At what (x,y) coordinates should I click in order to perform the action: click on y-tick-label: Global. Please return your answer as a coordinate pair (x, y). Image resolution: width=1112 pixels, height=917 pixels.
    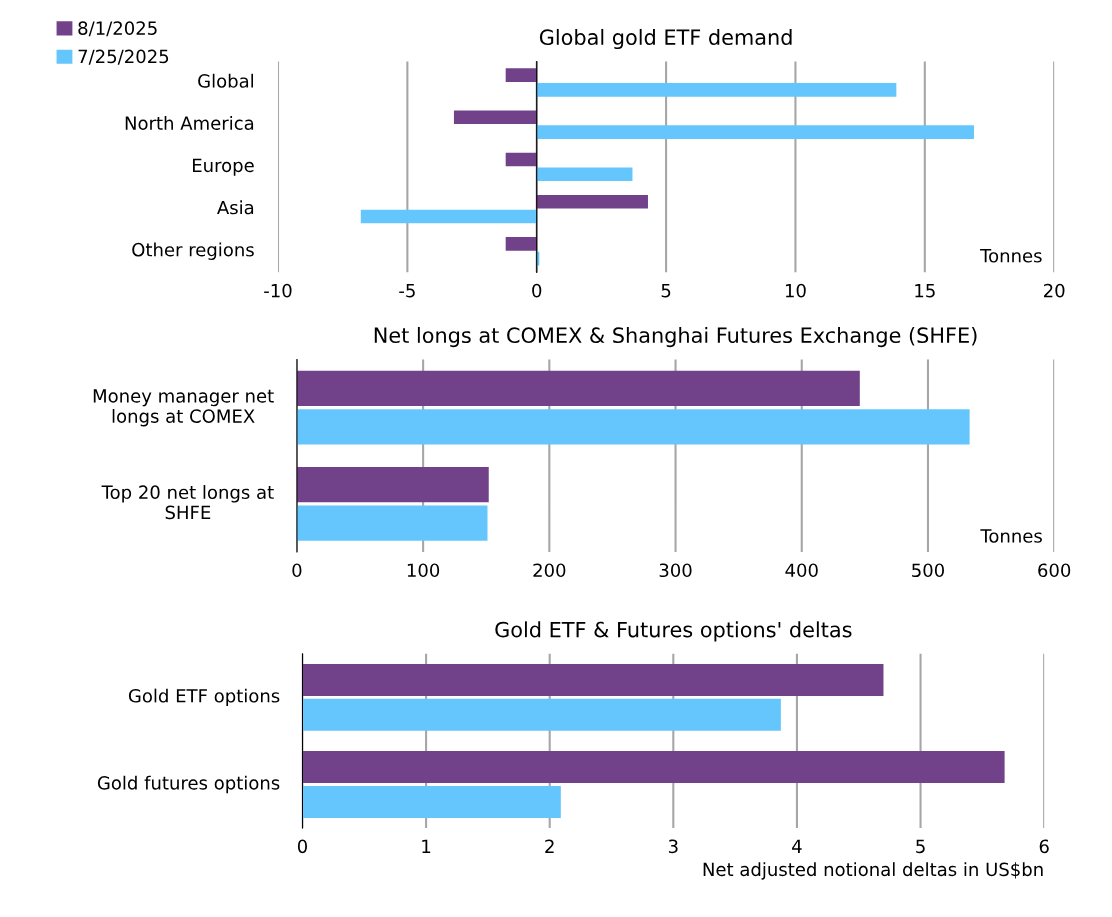
    Looking at the image, I should click on (226, 80).